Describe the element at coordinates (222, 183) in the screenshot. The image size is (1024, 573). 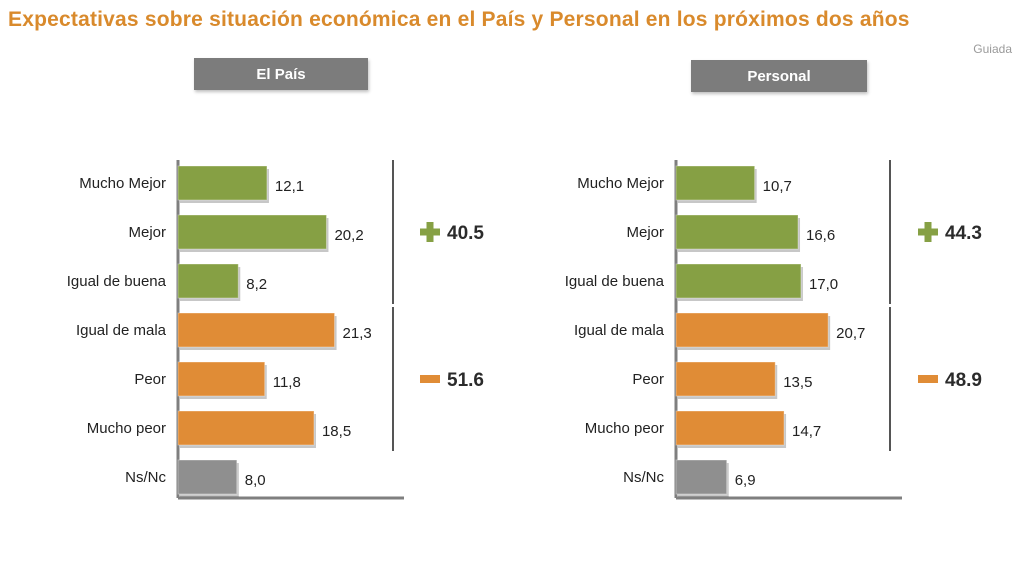
I see `pais-bar-mucho-mejor` at that location.